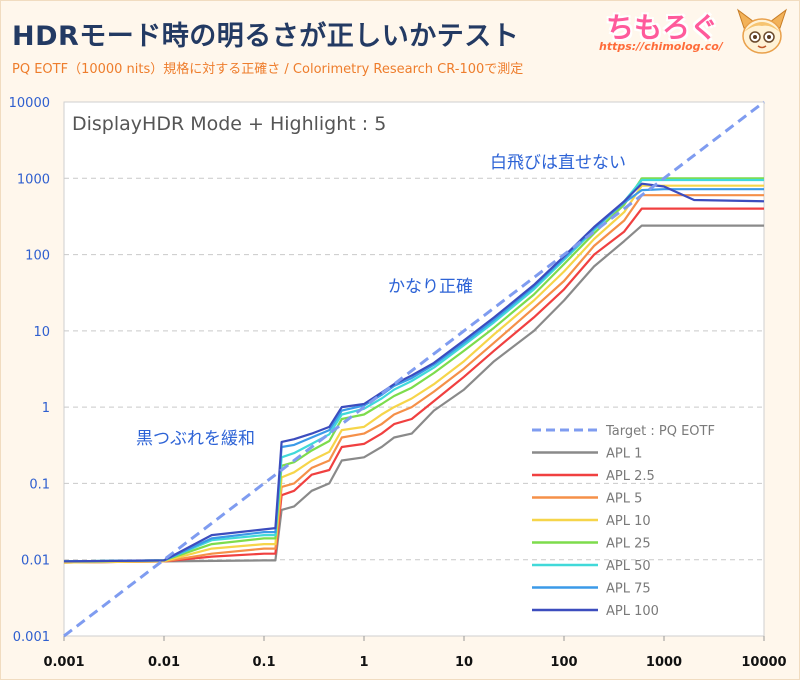 The height and width of the screenshot is (680, 800). Describe the element at coordinates (628, 544) in the screenshot. I see `legend-label: APL 25` at that location.